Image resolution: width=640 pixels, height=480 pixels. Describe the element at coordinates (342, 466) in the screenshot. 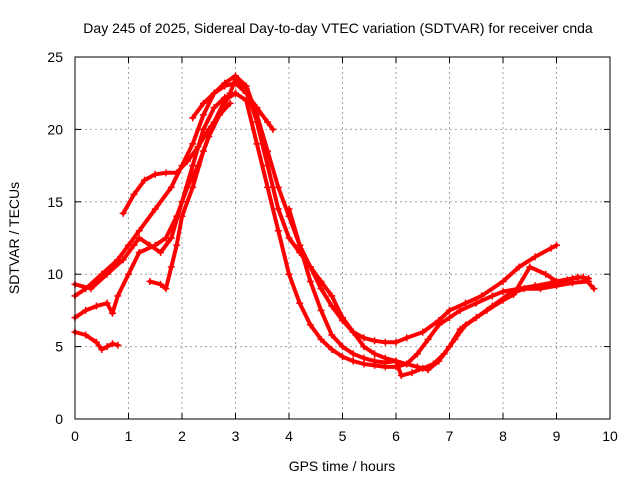

I see `x-axis-label: GPS time / hours` at that location.